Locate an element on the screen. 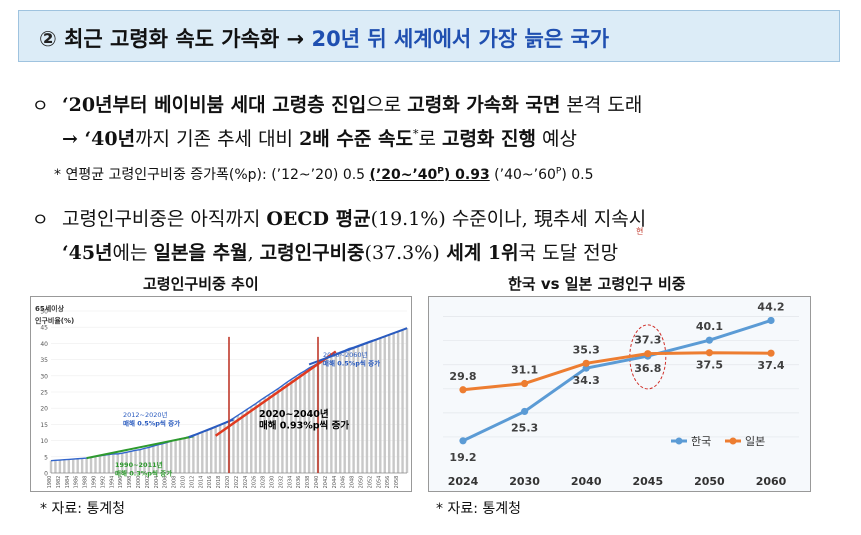  left-source: * 자료: 통계청 is located at coordinates (83, 509).